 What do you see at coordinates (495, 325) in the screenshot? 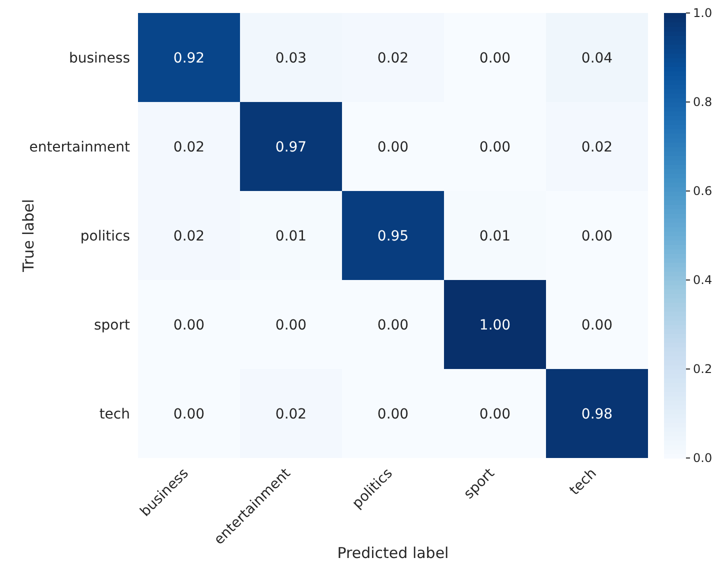
I see `data-label: 1.00` at bounding box center [495, 325].